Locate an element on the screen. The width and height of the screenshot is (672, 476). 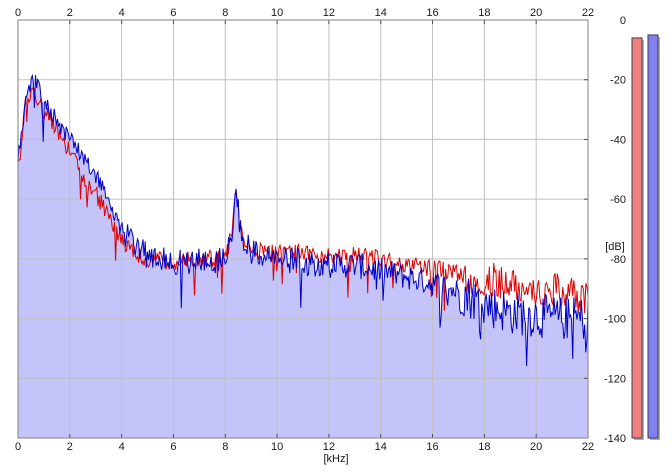
x-tick-label-top: 16 is located at coordinates (432, 13).